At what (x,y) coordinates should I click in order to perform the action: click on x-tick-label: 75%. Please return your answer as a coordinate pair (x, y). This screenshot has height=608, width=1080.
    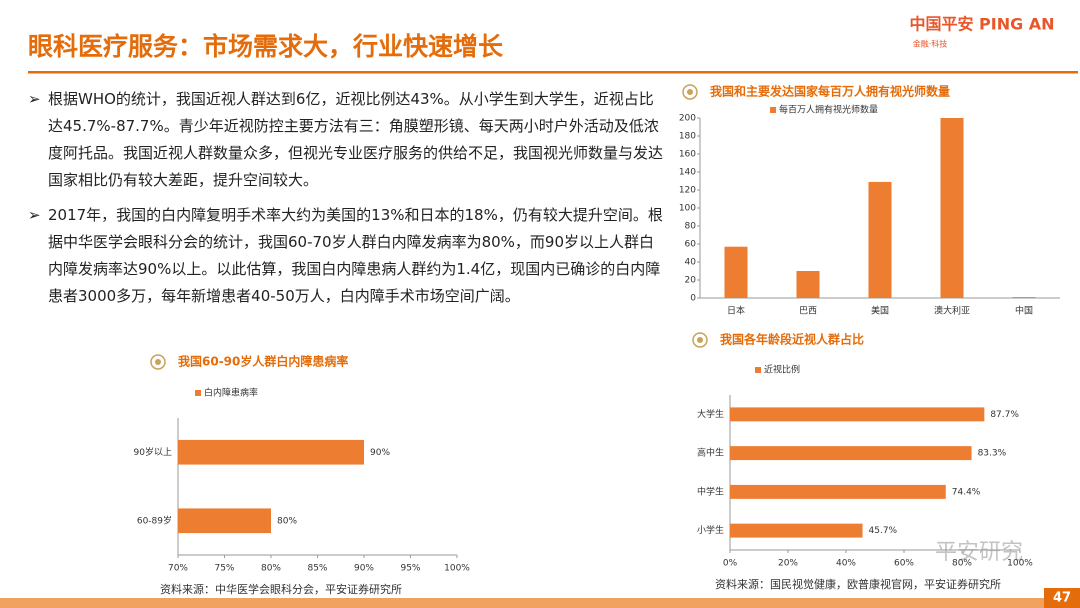
    Looking at the image, I should click on (224, 569).